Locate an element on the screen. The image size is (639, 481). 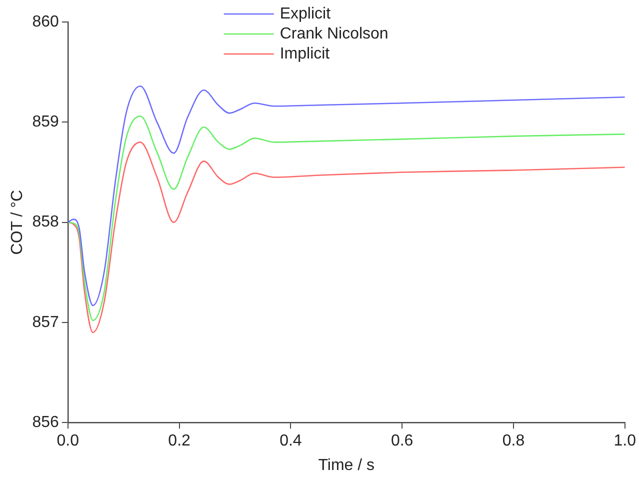
y-tick-label: 858 is located at coordinates (45, 222).